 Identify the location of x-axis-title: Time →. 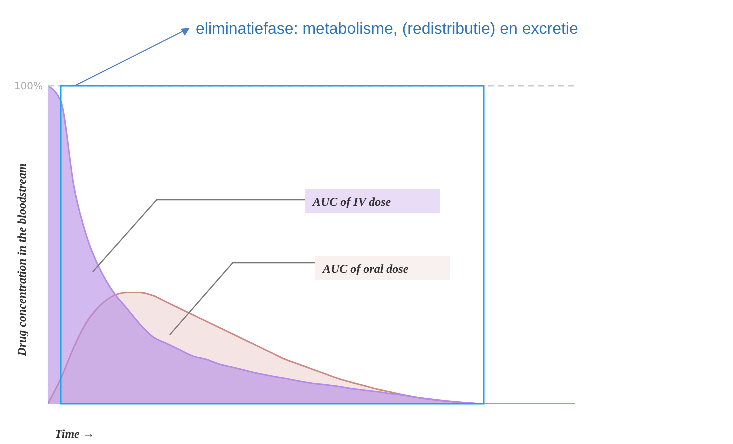
(75, 434).